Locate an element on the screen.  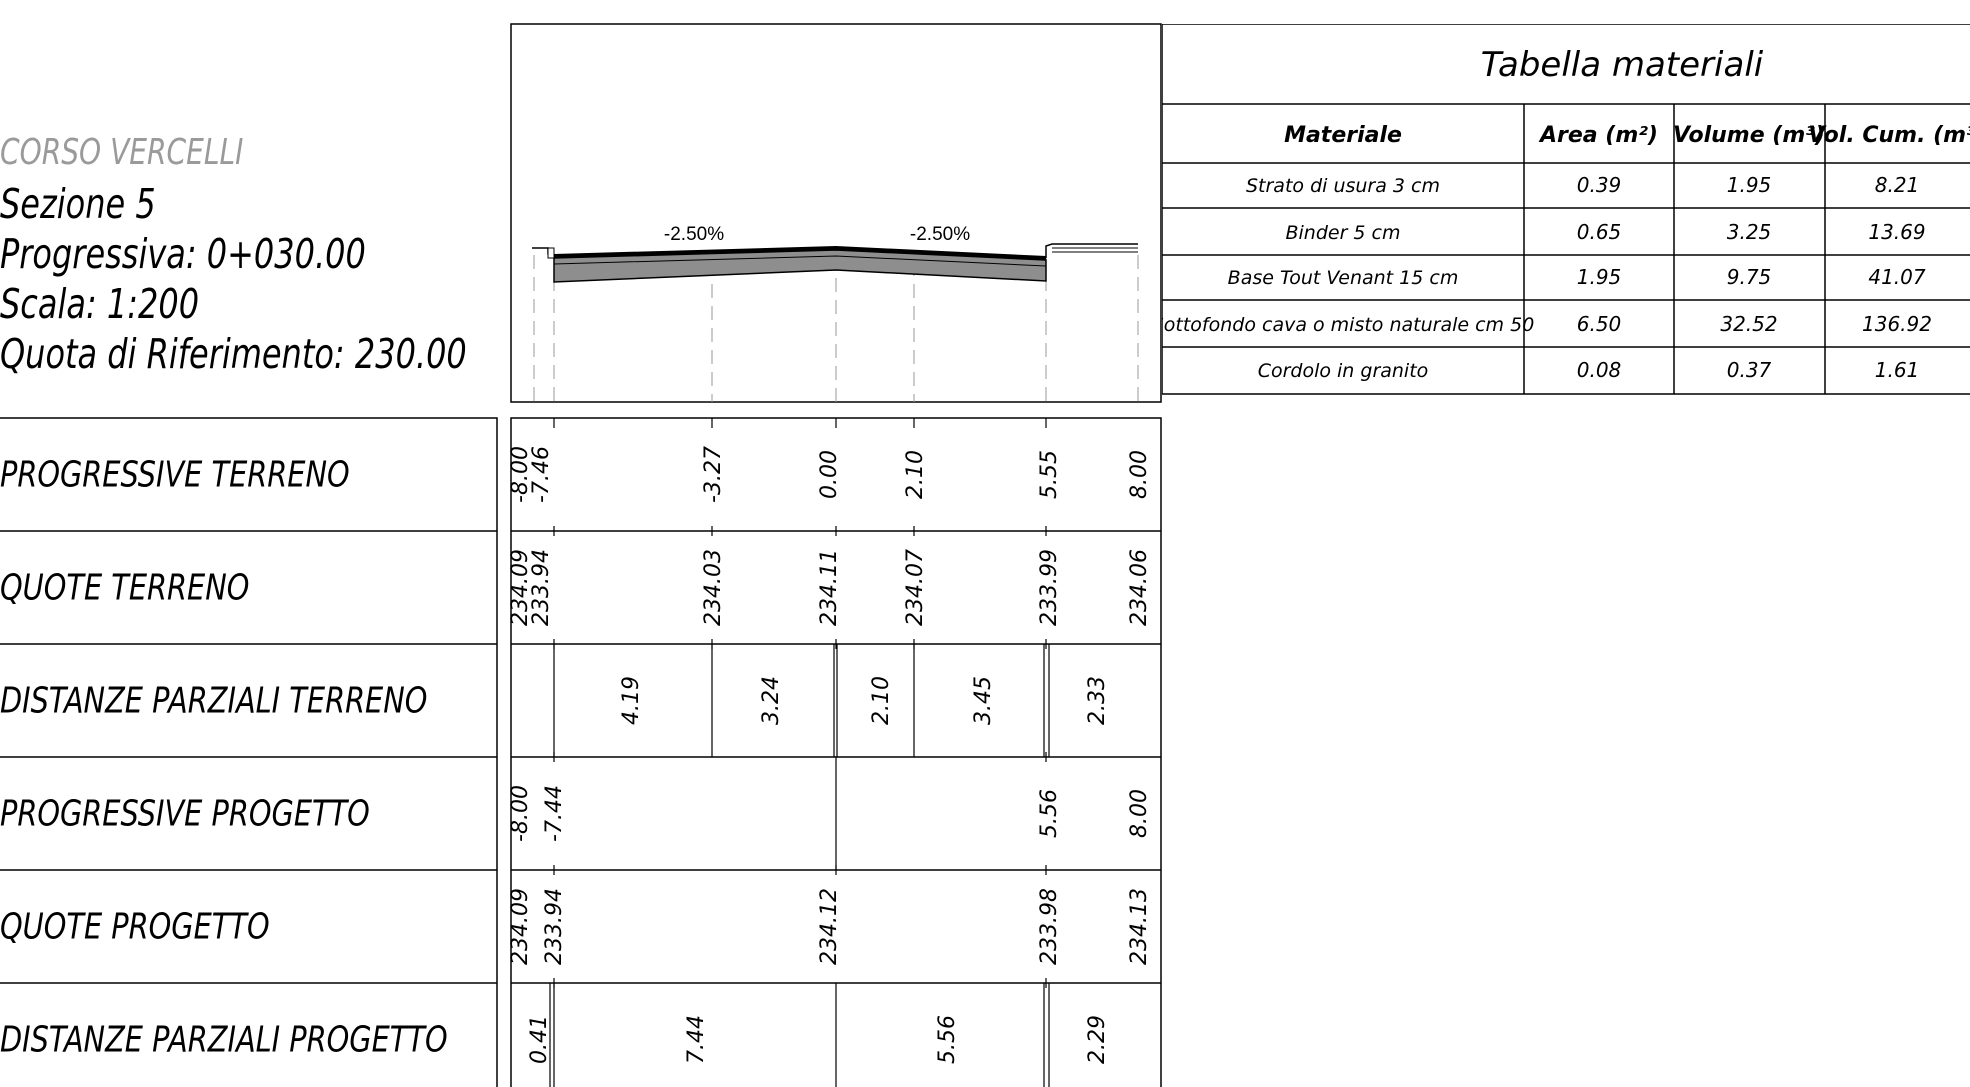
row-label: QUOTE PROGETTO is located at coordinates (135, 926).